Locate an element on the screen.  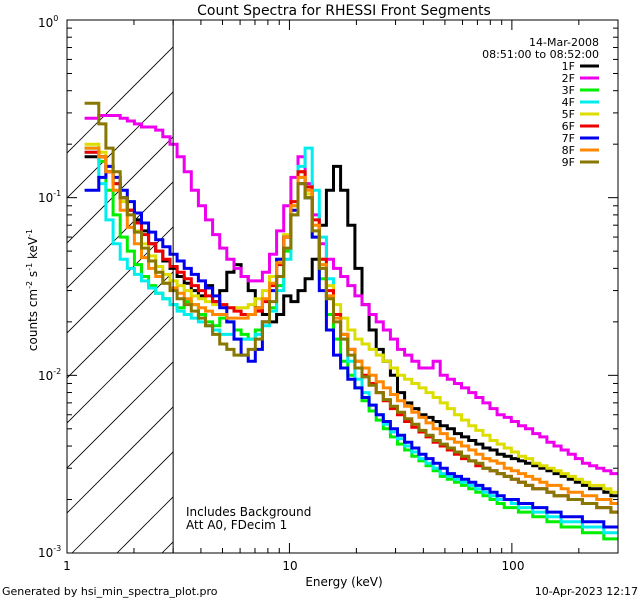
x-tick-label: 100 is located at coordinates (513, 566).